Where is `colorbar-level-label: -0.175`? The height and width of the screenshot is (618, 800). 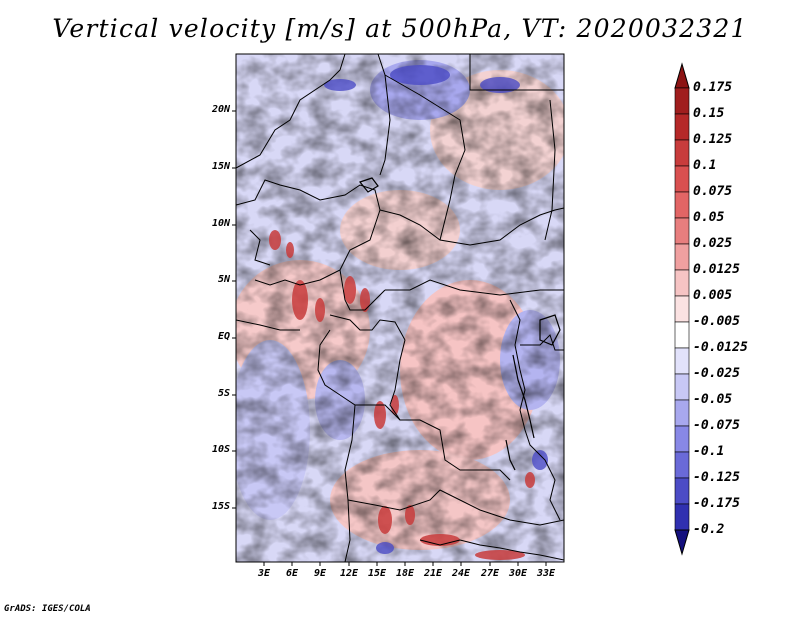 colorbar-level-label: -0.175 is located at coordinates (716, 503).